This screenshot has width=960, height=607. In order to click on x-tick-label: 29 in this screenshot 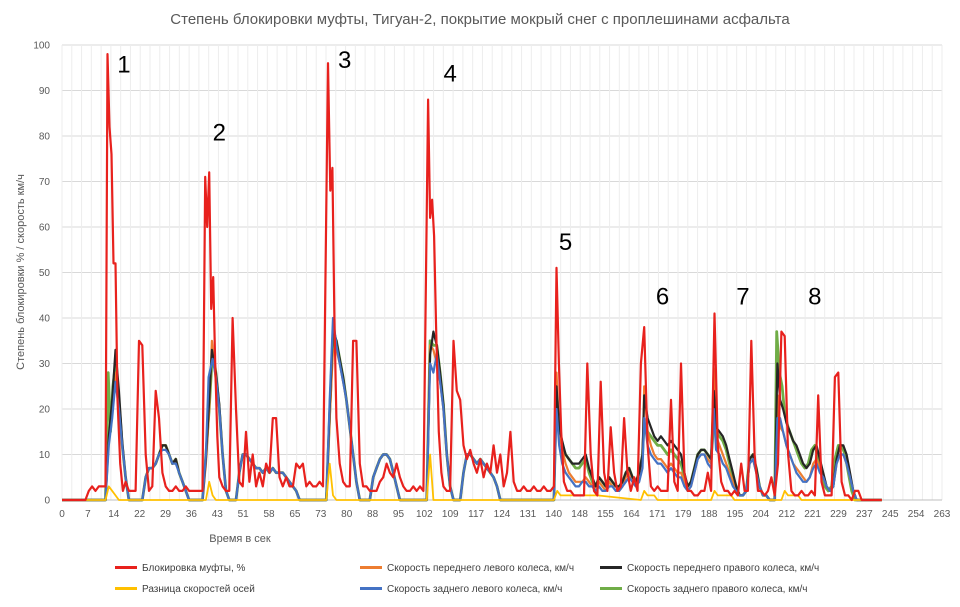, I will do `click(166, 514)`.